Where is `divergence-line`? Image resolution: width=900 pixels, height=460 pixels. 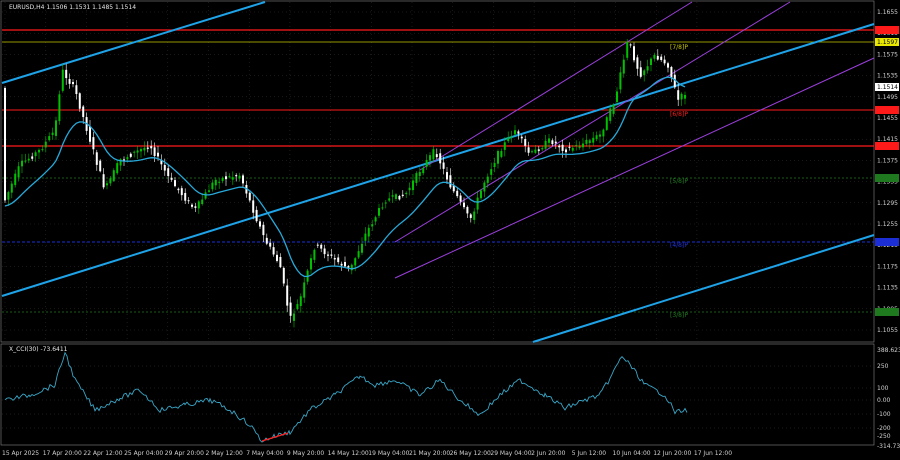
divergence-line is located at coordinates (275, 437).